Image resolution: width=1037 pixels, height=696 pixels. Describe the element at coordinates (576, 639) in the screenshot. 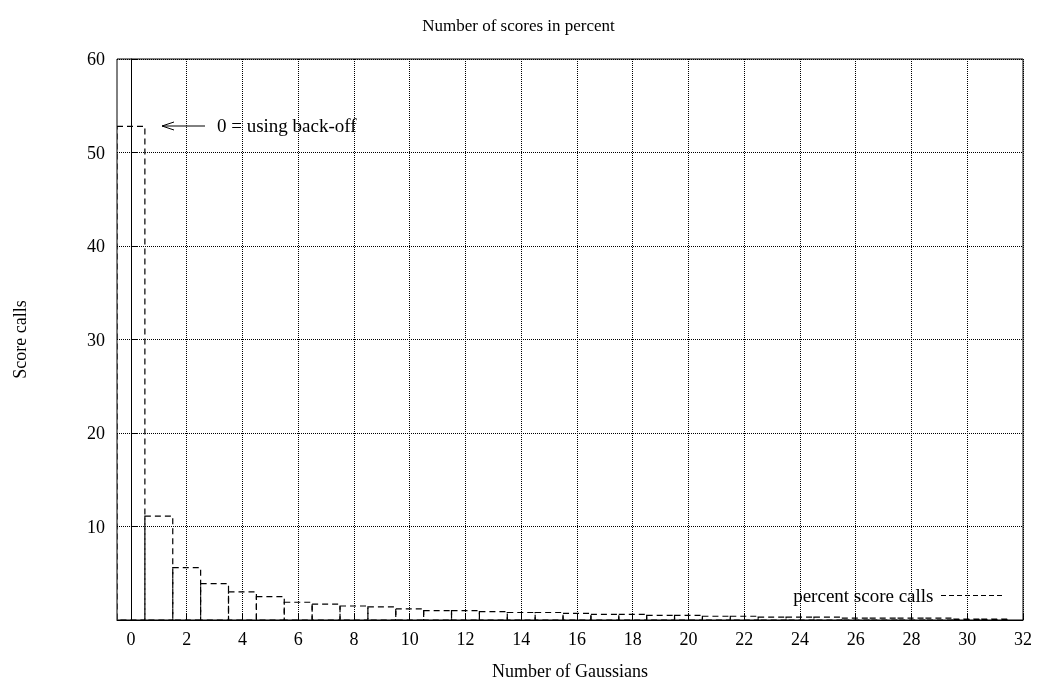

I see `x-tick-label: 16` at that location.